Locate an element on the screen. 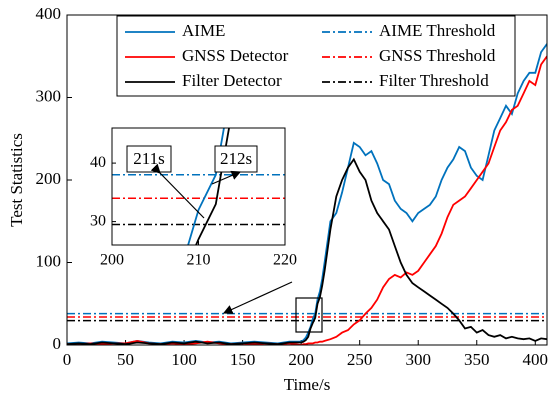 This screenshot has height=402, width=550. x-tick-label: 400 is located at coordinates (536, 359).